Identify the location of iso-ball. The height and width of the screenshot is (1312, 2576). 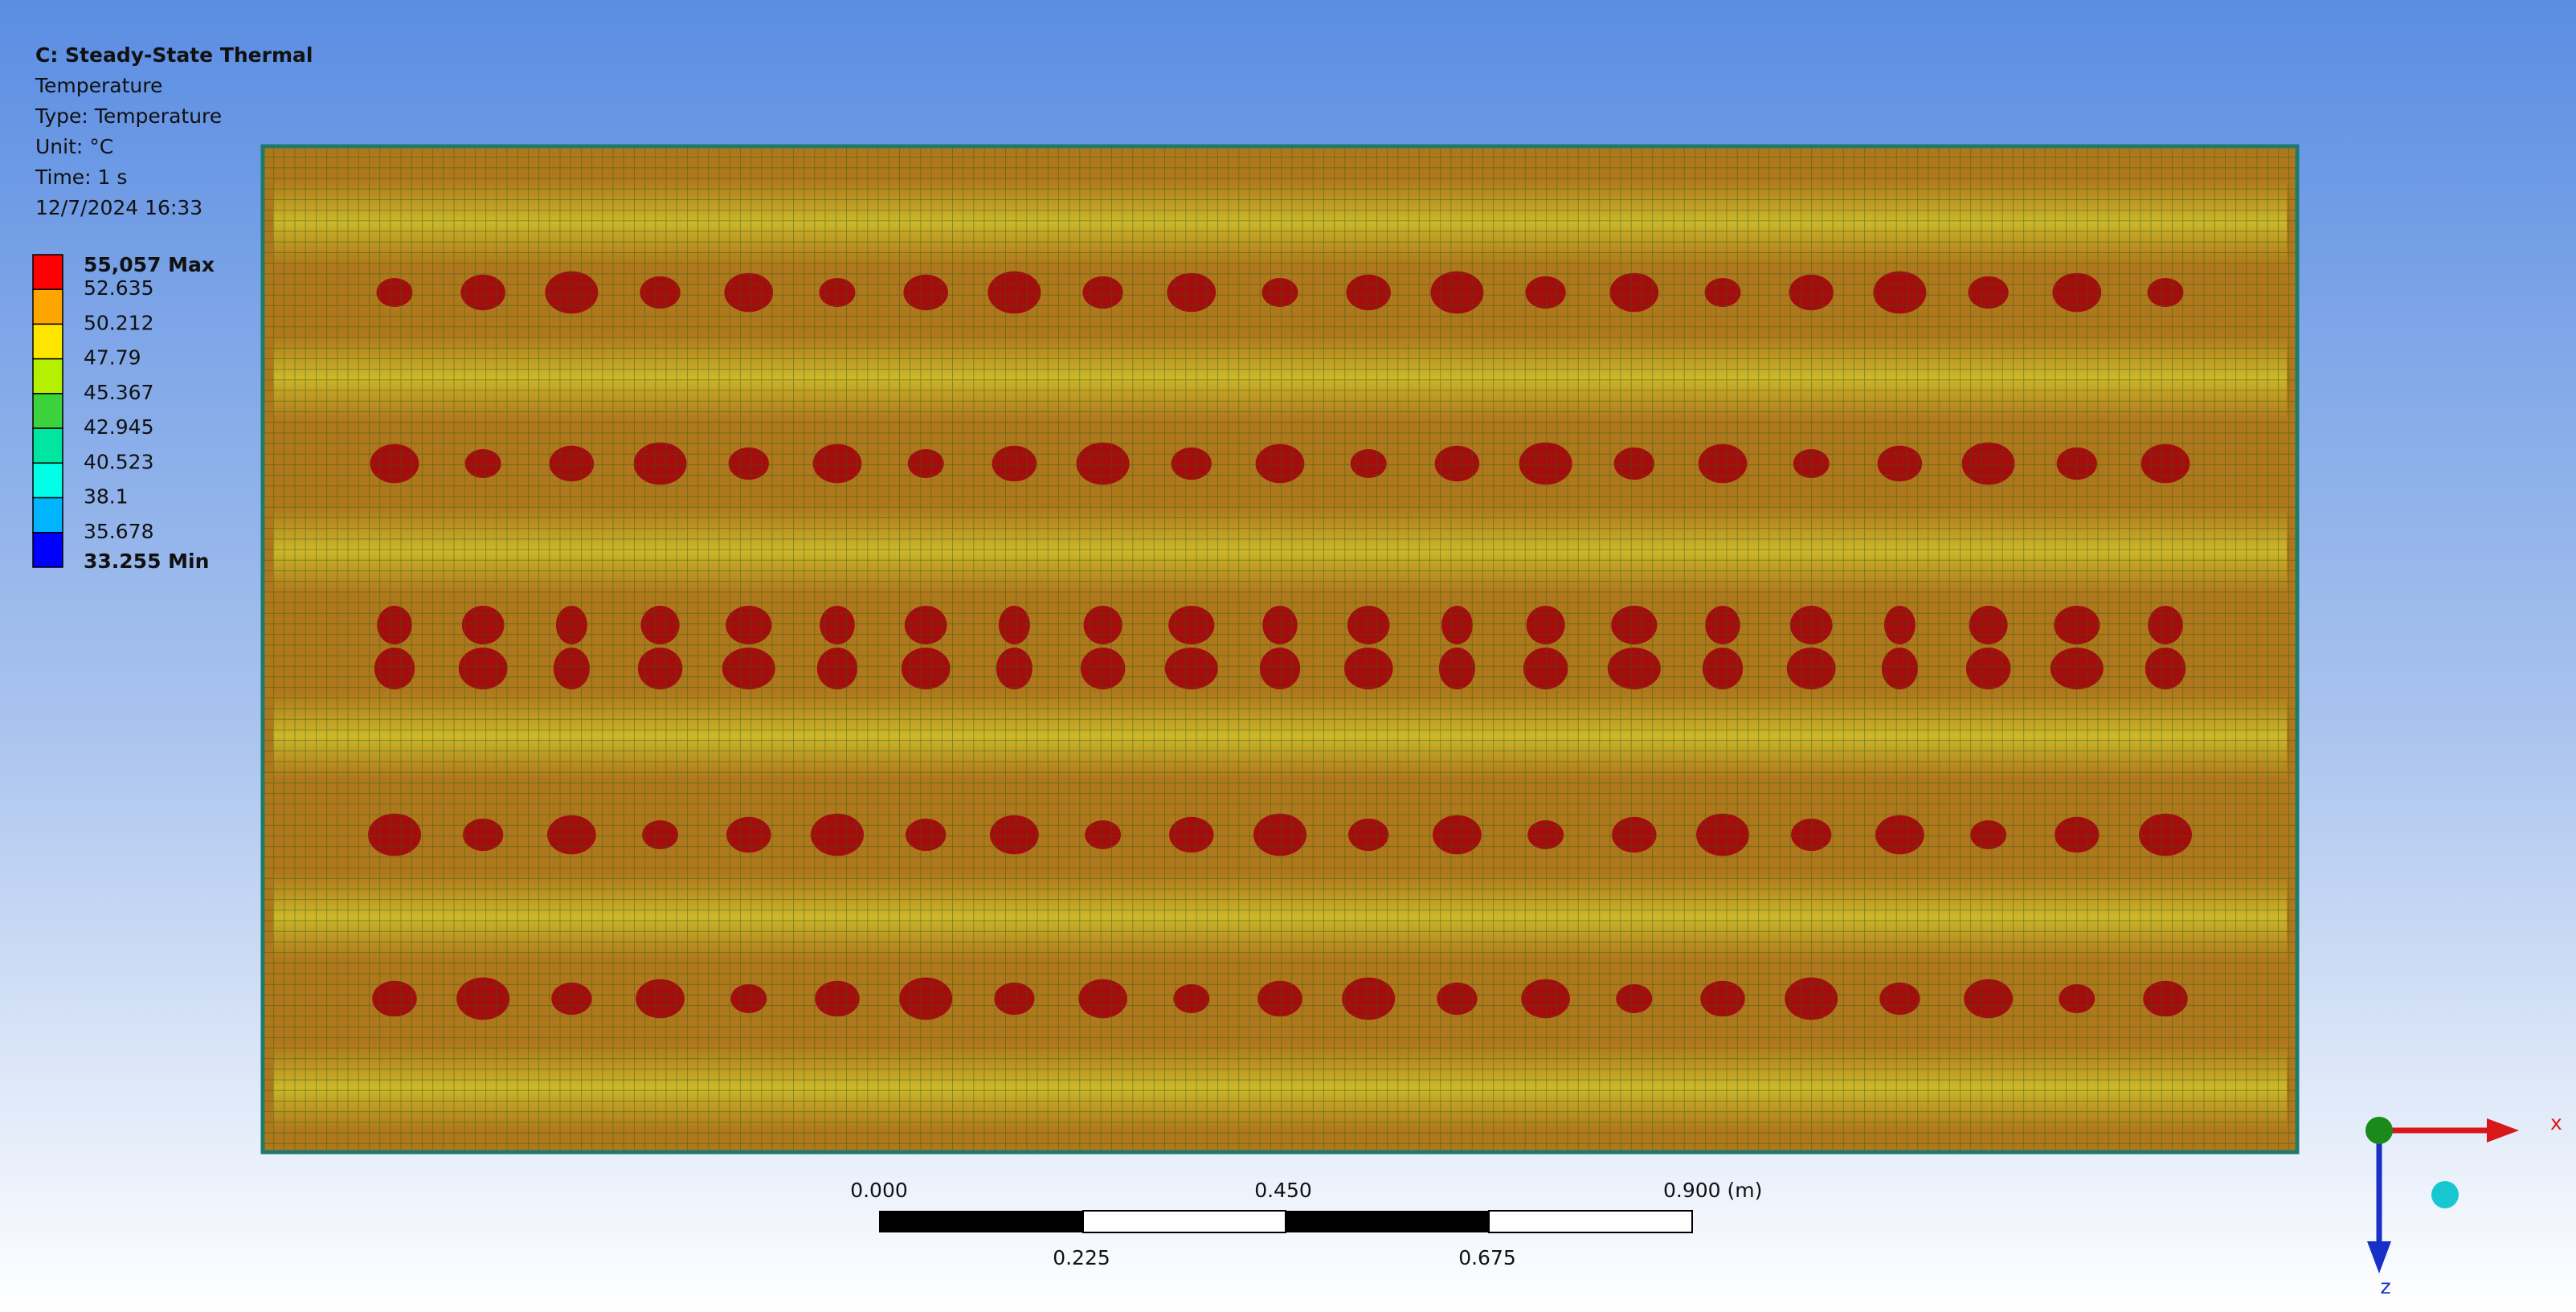
(2445, 1194).